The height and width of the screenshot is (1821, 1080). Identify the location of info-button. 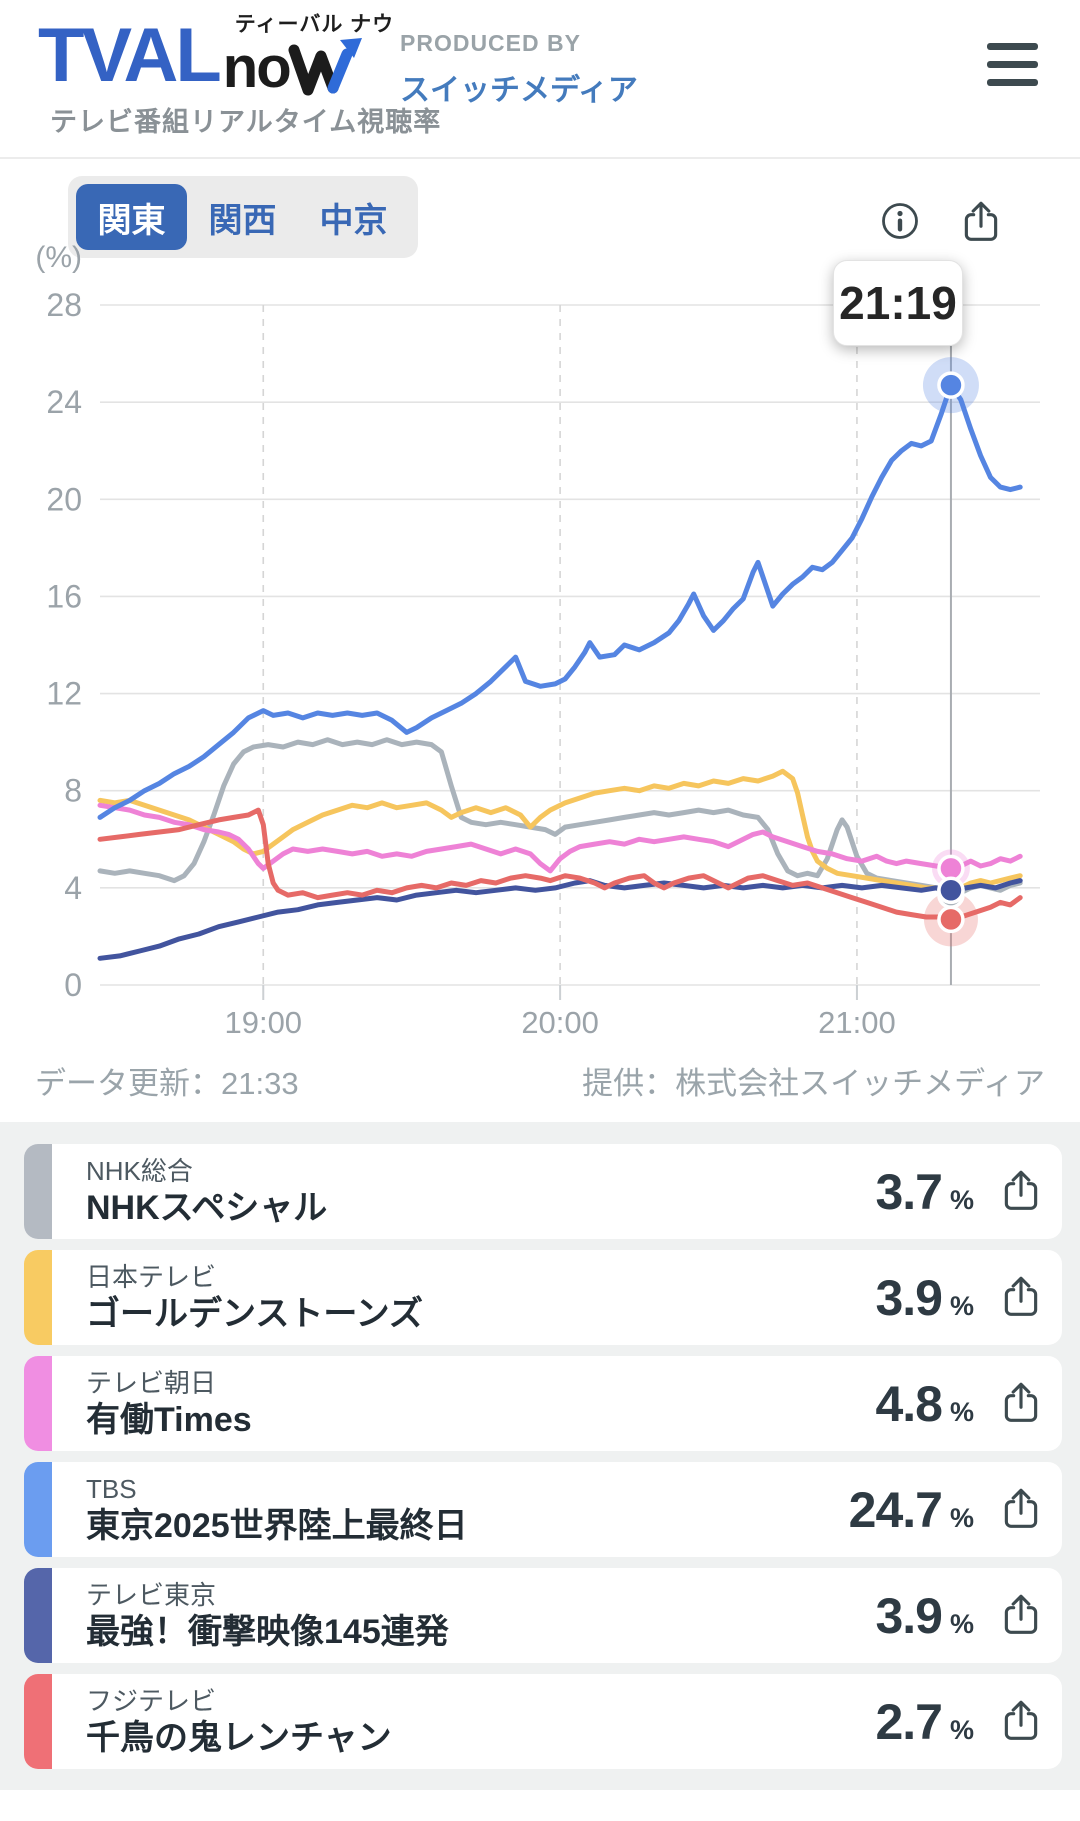
(900, 222).